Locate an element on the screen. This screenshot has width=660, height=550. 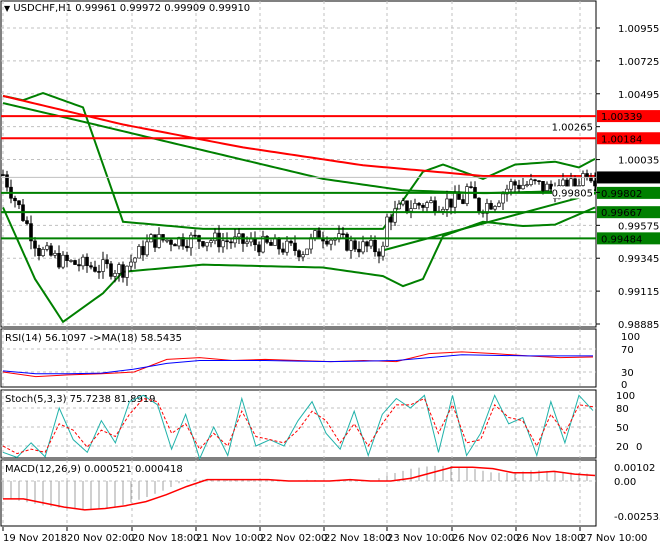
level-label: 1.00339 is located at coordinates (621, 117).